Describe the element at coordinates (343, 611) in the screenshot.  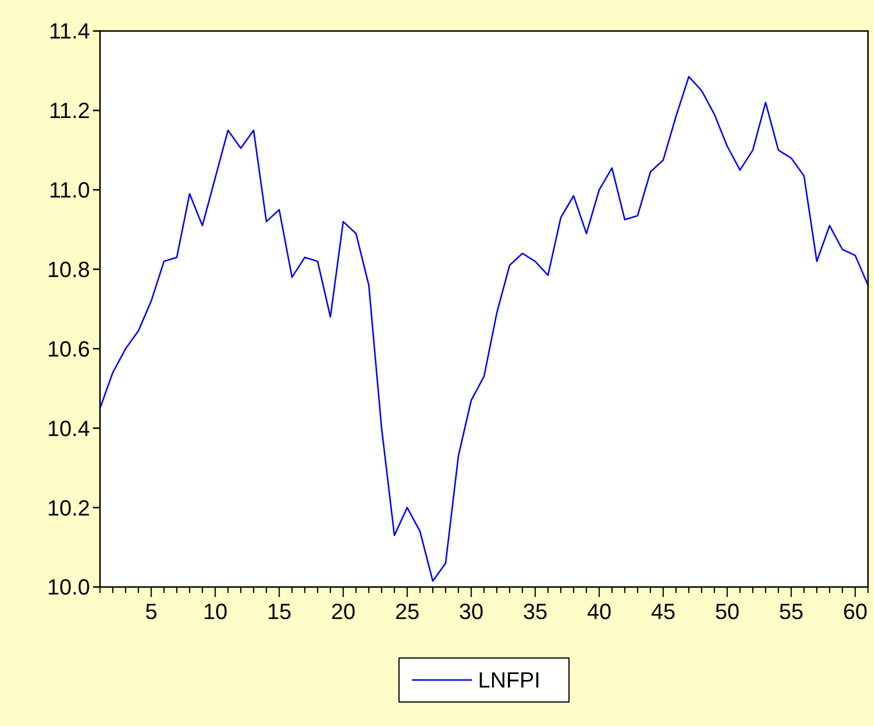
I see `x-tick-label: 20` at that location.